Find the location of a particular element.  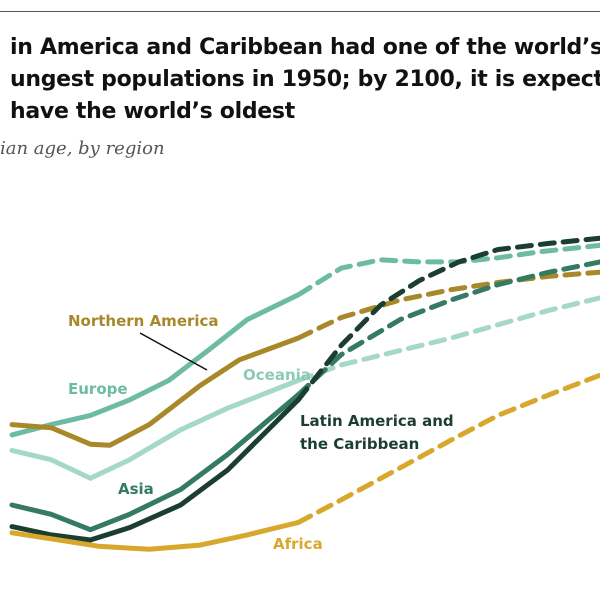

northern-america-pointer is located at coordinates (173, 351).